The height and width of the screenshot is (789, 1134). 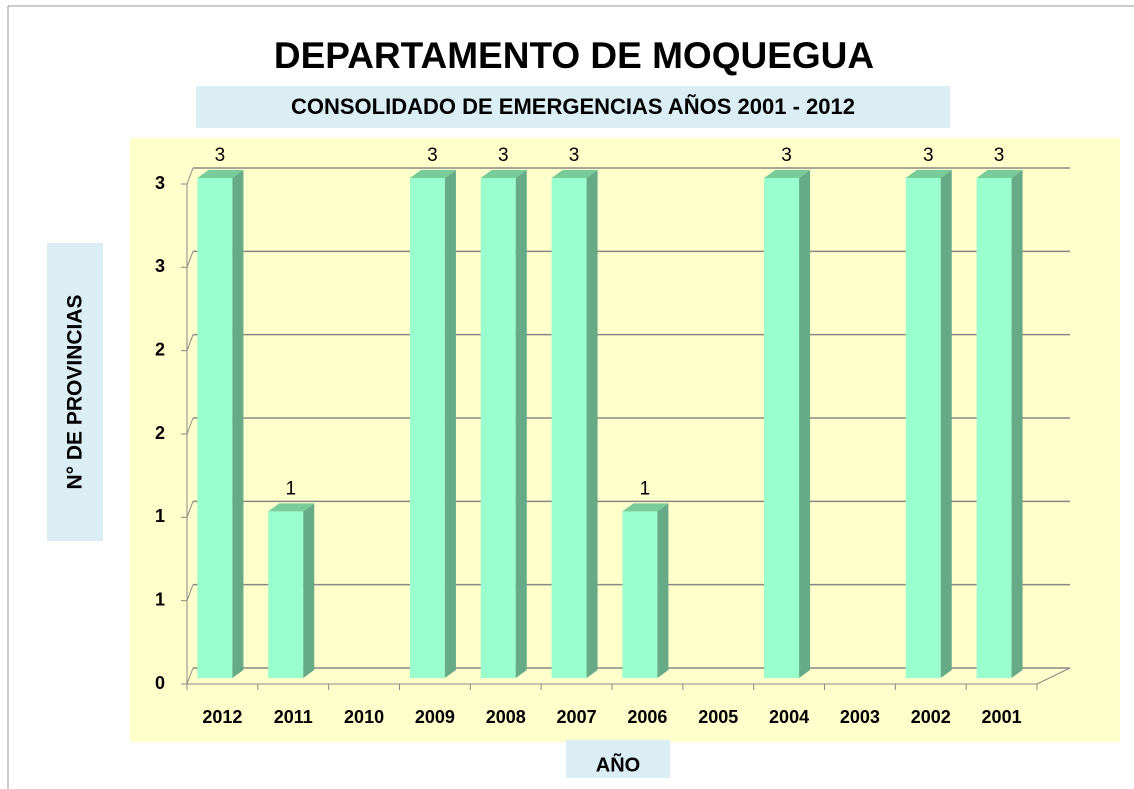 I want to click on x-tick-label: 2006, so click(x=647, y=717).